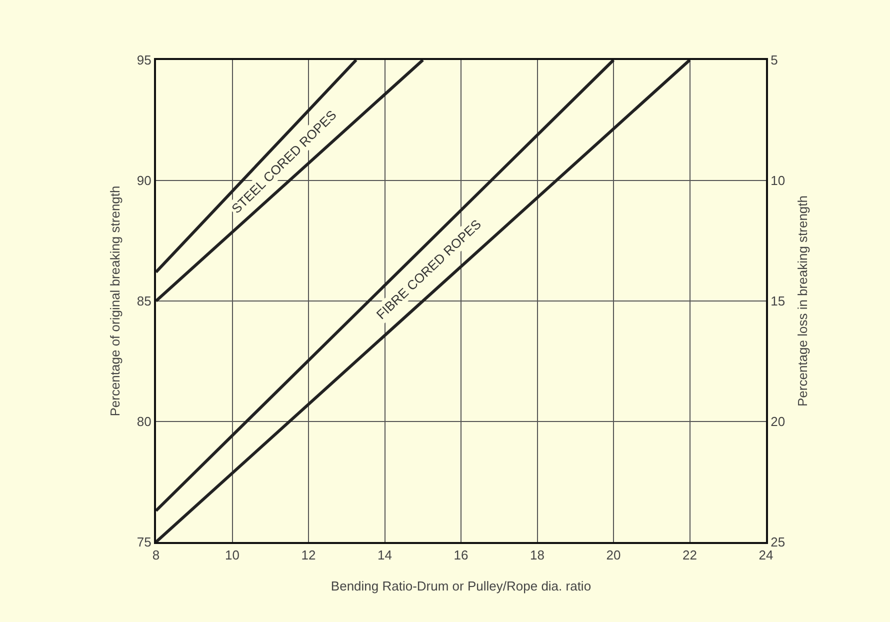 The height and width of the screenshot is (622, 890). Describe the element at coordinates (778, 422) in the screenshot. I see `y2-tick-label: 20` at that location.